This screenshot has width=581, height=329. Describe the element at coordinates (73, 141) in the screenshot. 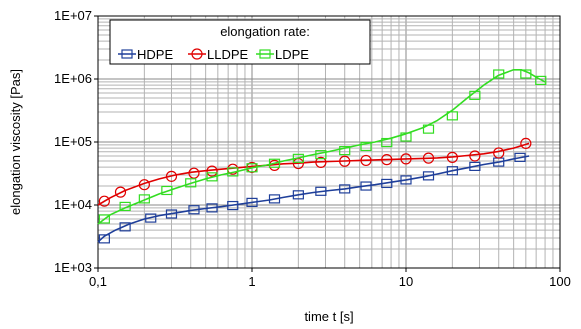

I see `y-tick-label: 1E+05` at that location.